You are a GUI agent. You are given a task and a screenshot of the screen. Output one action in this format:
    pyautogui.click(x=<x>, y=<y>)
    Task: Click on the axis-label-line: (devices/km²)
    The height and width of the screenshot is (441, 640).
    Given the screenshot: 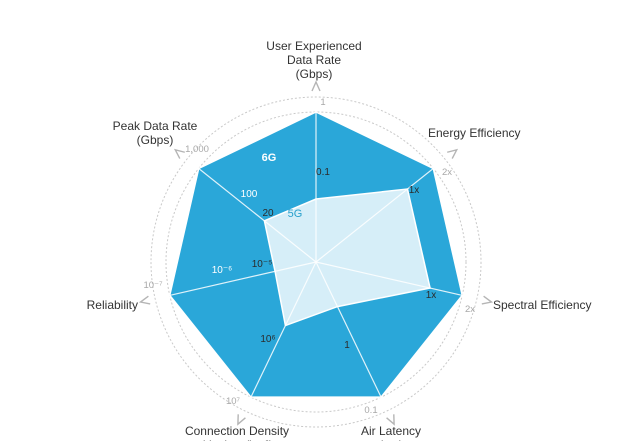 What is the action you would take?
    pyautogui.click(x=237, y=439)
    